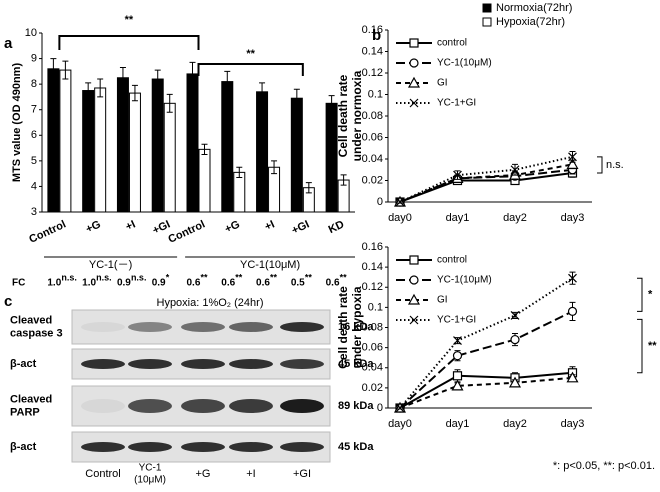 This screenshot has height=492, width=660. I want to click on x-tick-label: KD, so click(337, 227).